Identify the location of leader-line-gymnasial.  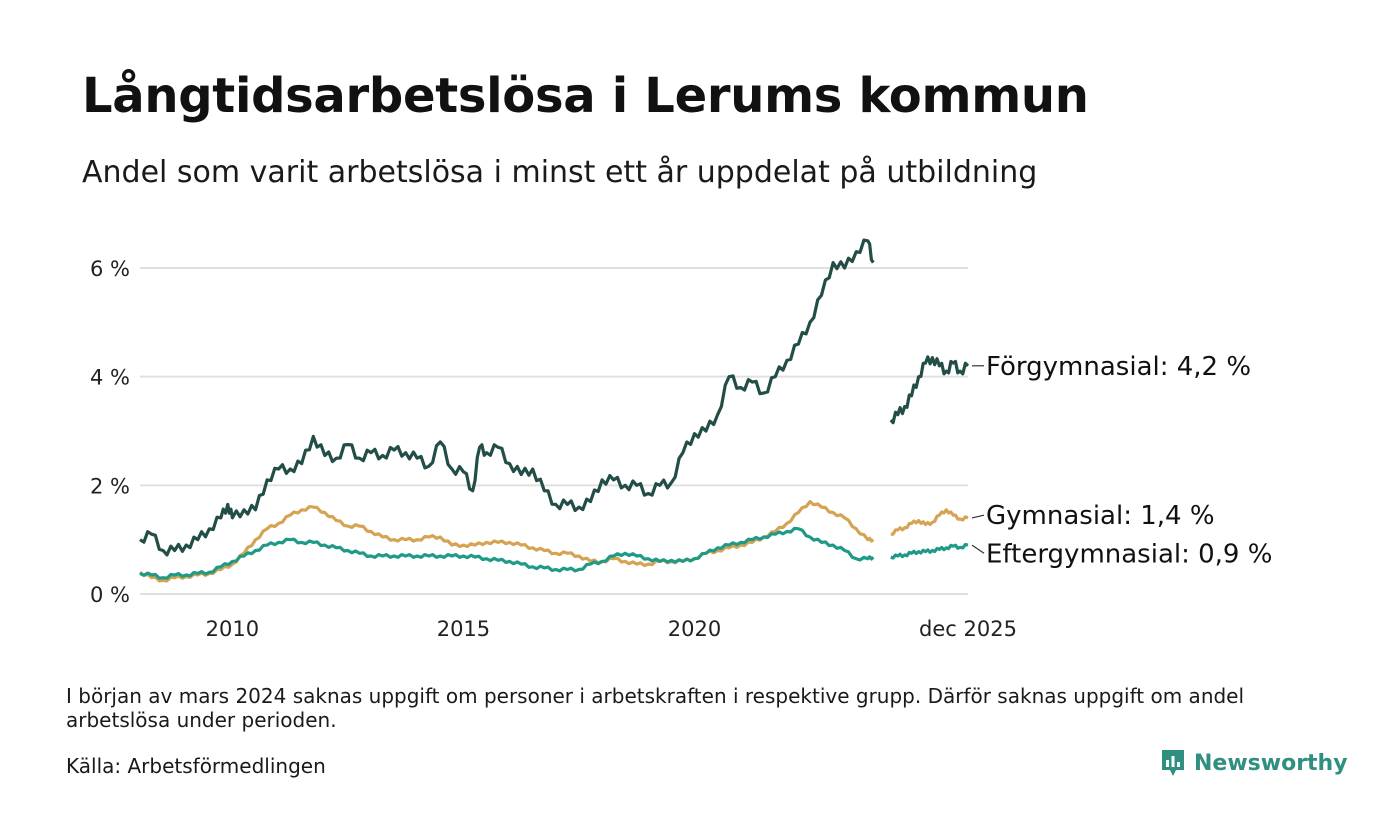
(978, 516).